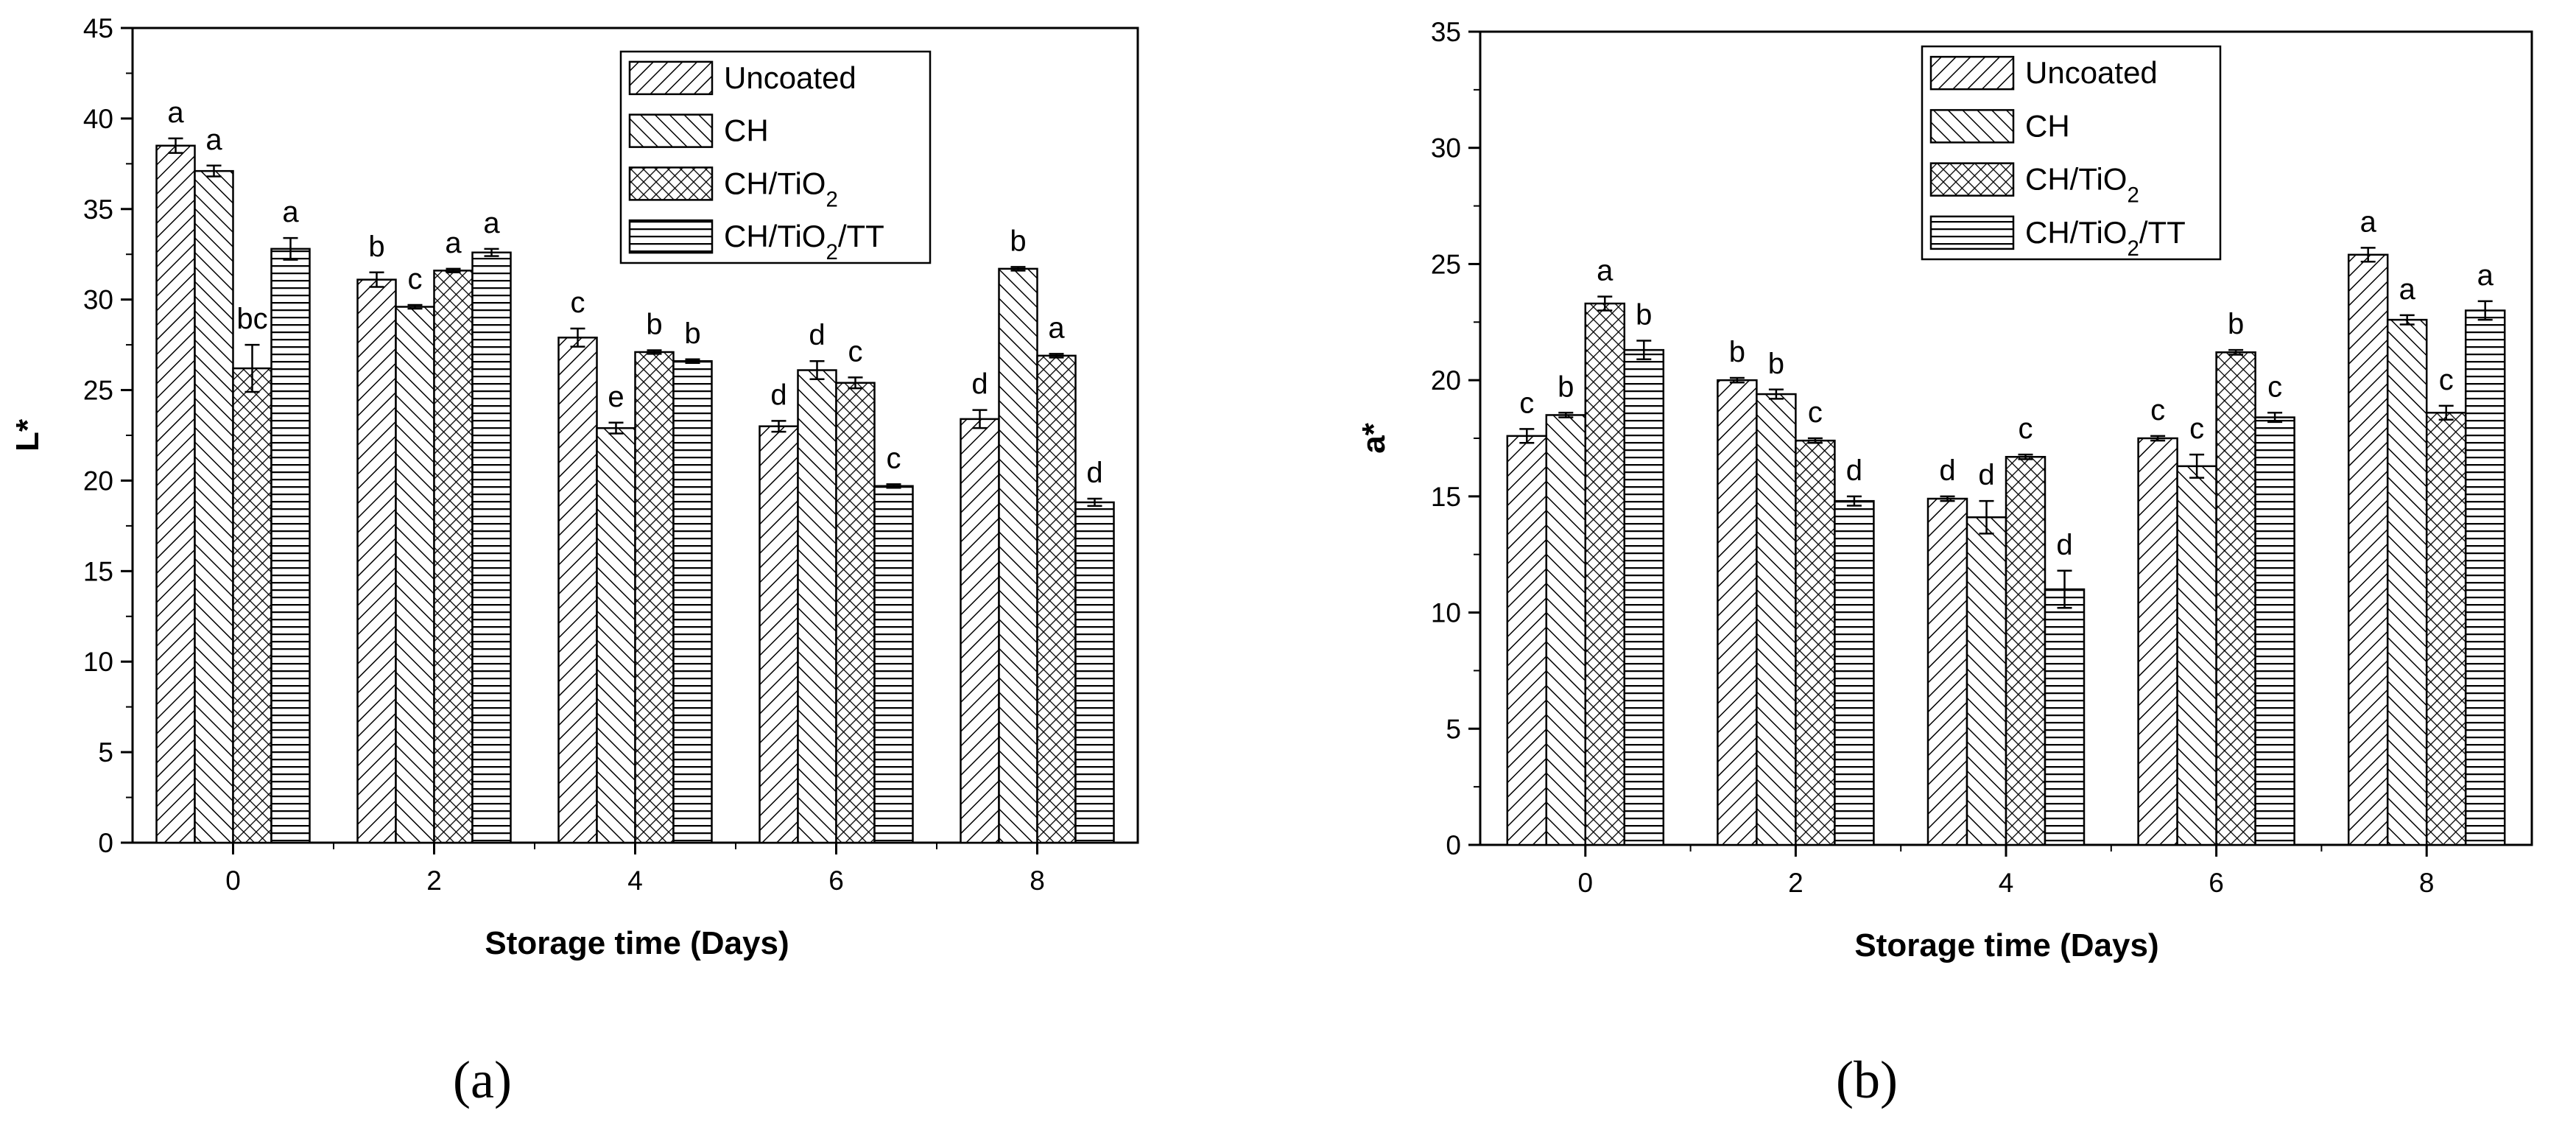  Describe the element at coordinates (1374, 437) in the screenshot. I see `y-axis-title: a*` at that location.